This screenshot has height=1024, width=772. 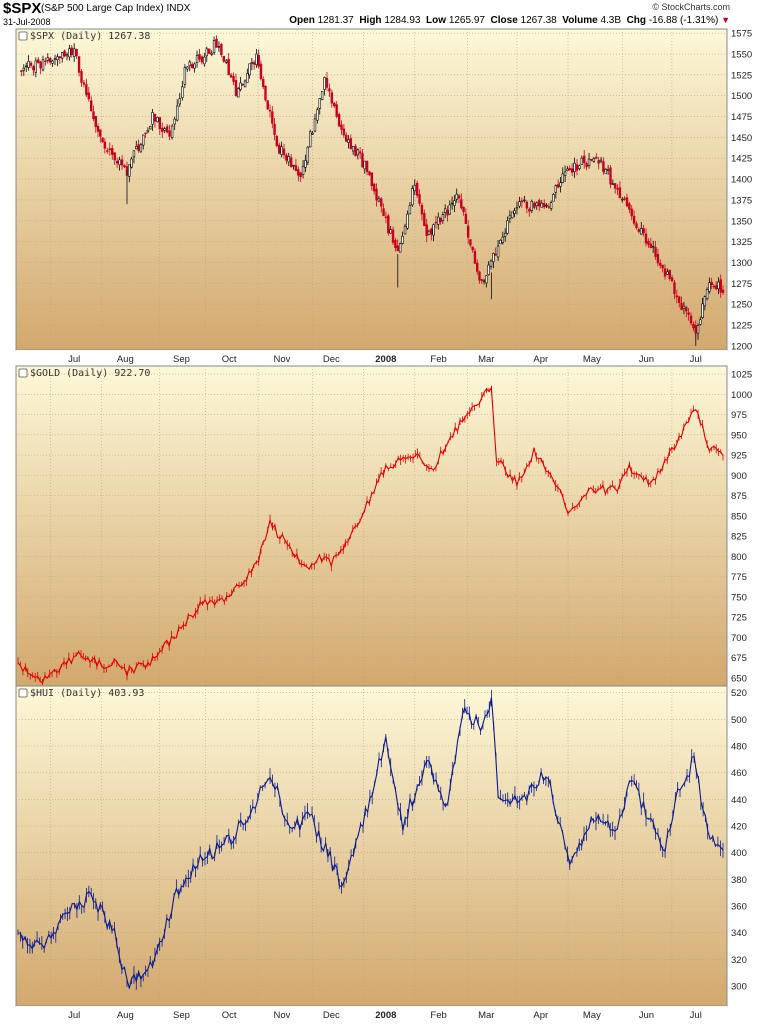 I want to click on y-tick-label: 875, so click(x=739, y=496).